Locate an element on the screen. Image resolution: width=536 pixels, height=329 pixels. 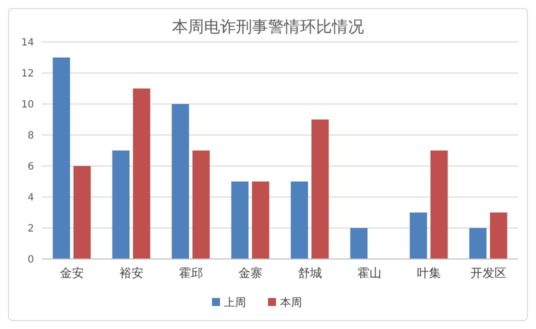
x-tick-label: 开发区 is located at coordinates (488, 273).